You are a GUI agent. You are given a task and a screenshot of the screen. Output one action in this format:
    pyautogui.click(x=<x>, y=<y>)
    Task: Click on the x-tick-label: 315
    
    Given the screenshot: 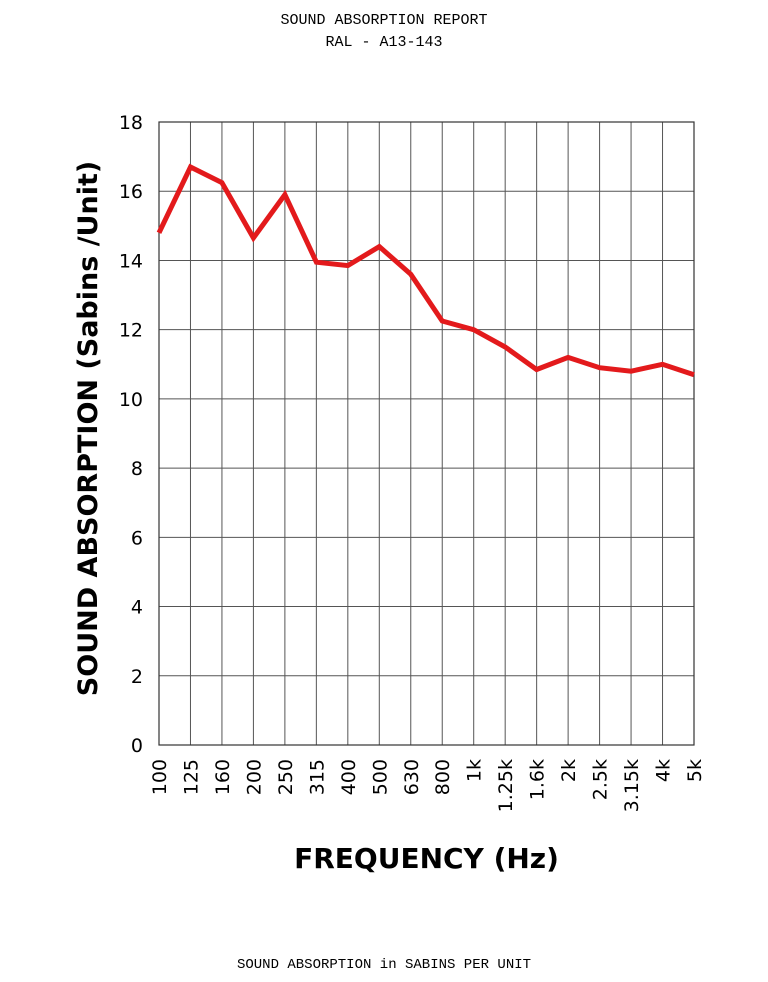 What is the action you would take?
    pyautogui.click(x=317, y=777)
    